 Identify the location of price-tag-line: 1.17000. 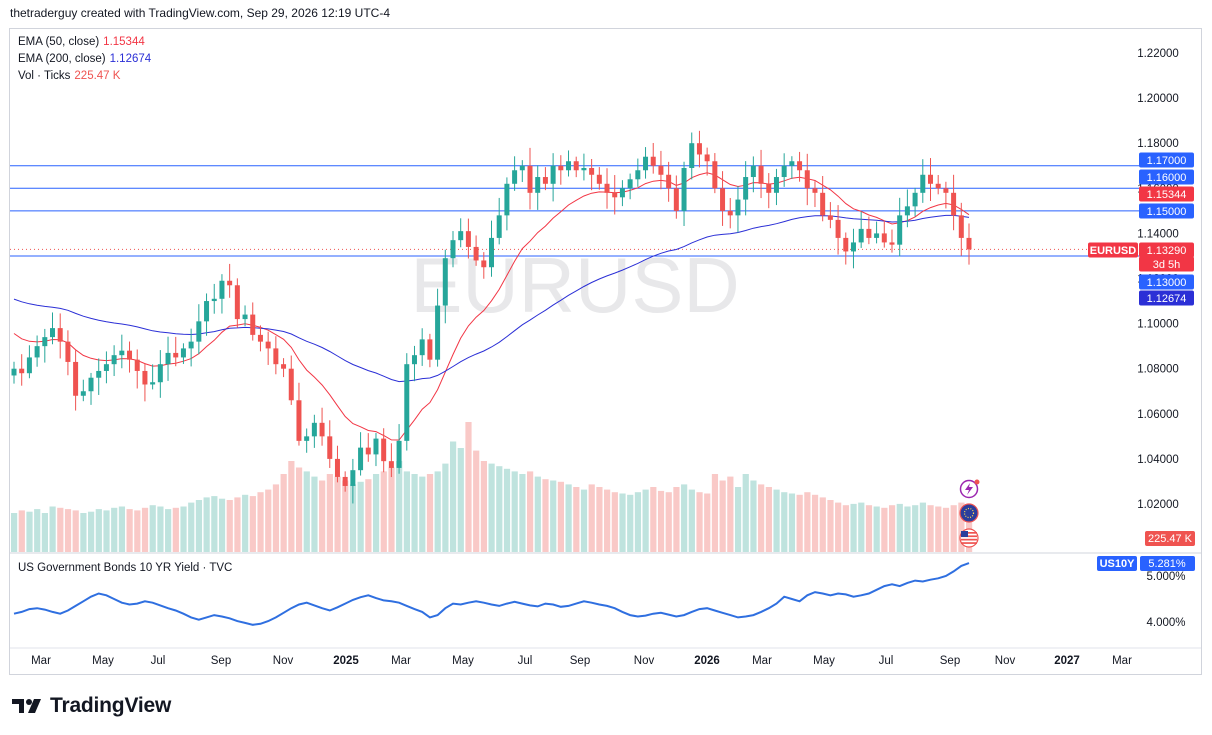
(1166, 160).